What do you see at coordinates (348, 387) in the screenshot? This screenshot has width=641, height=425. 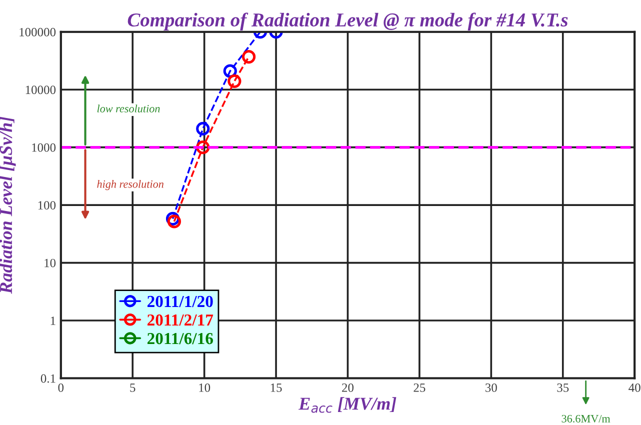 I see `x-tick-label: 20` at bounding box center [348, 387].